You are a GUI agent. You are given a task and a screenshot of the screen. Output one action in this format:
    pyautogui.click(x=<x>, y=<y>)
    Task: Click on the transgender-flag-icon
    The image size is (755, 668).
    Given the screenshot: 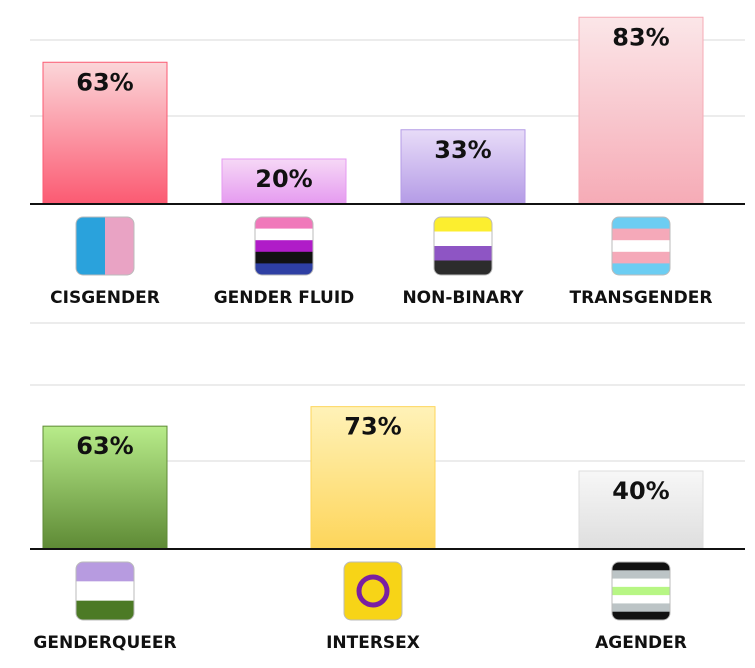 What is the action you would take?
    pyautogui.click(x=641, y=246)
    